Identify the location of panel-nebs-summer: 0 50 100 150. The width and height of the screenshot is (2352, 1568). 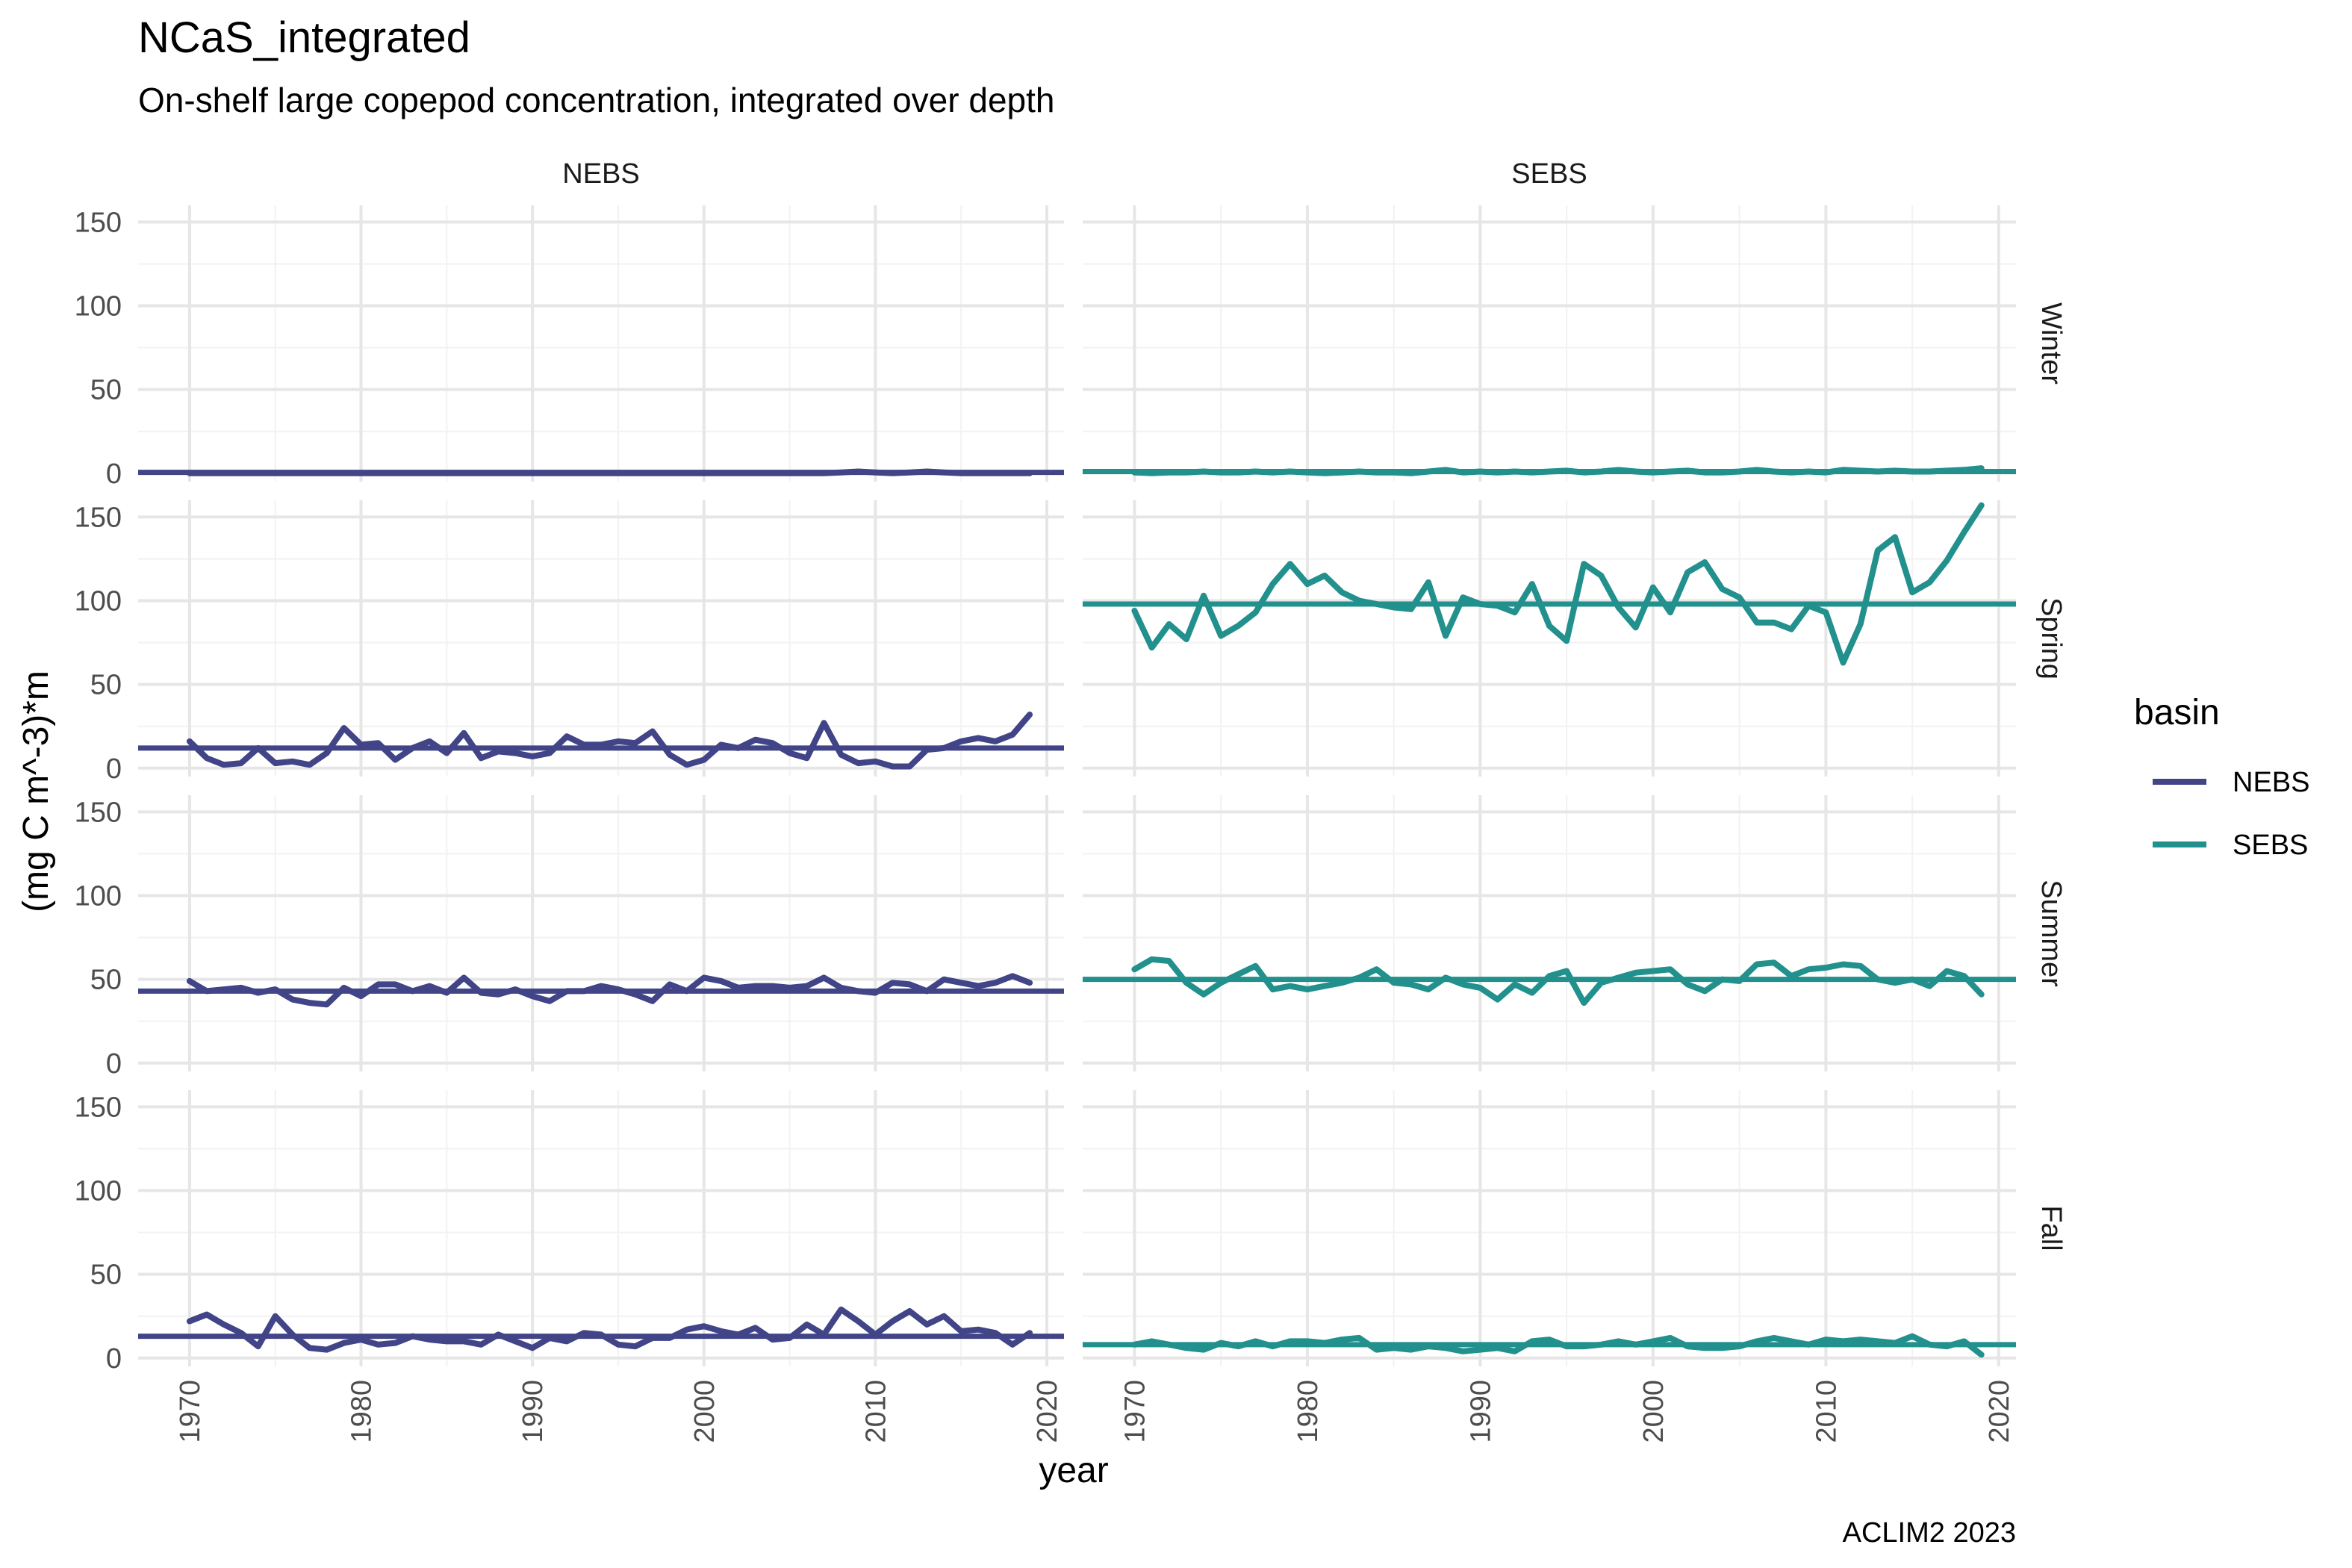
(569, 937).